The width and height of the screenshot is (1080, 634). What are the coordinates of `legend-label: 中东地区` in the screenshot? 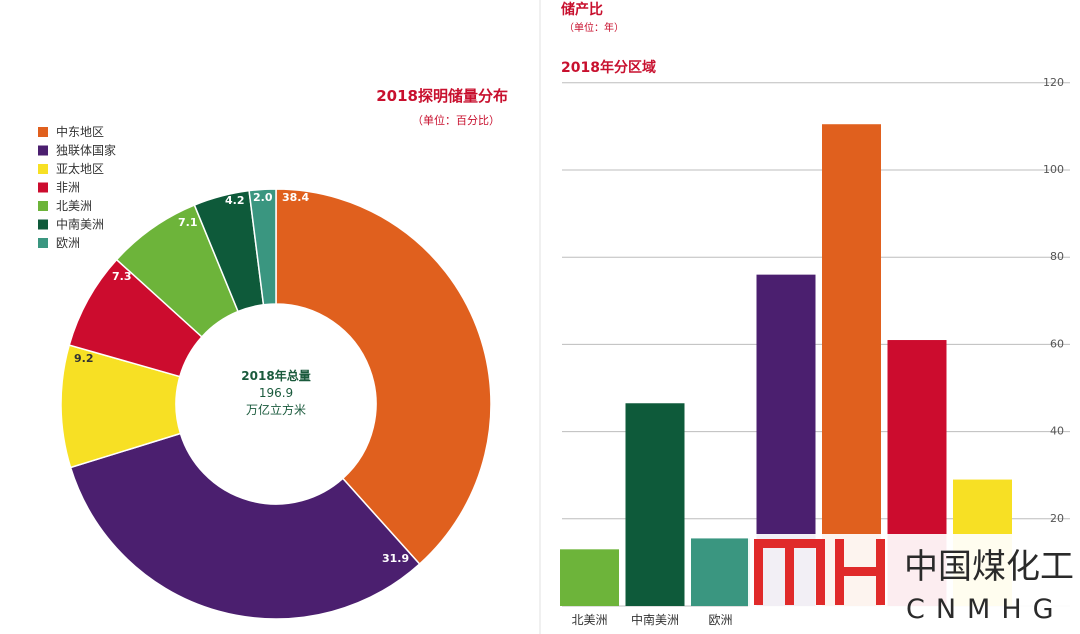 It's located at (80, 131).